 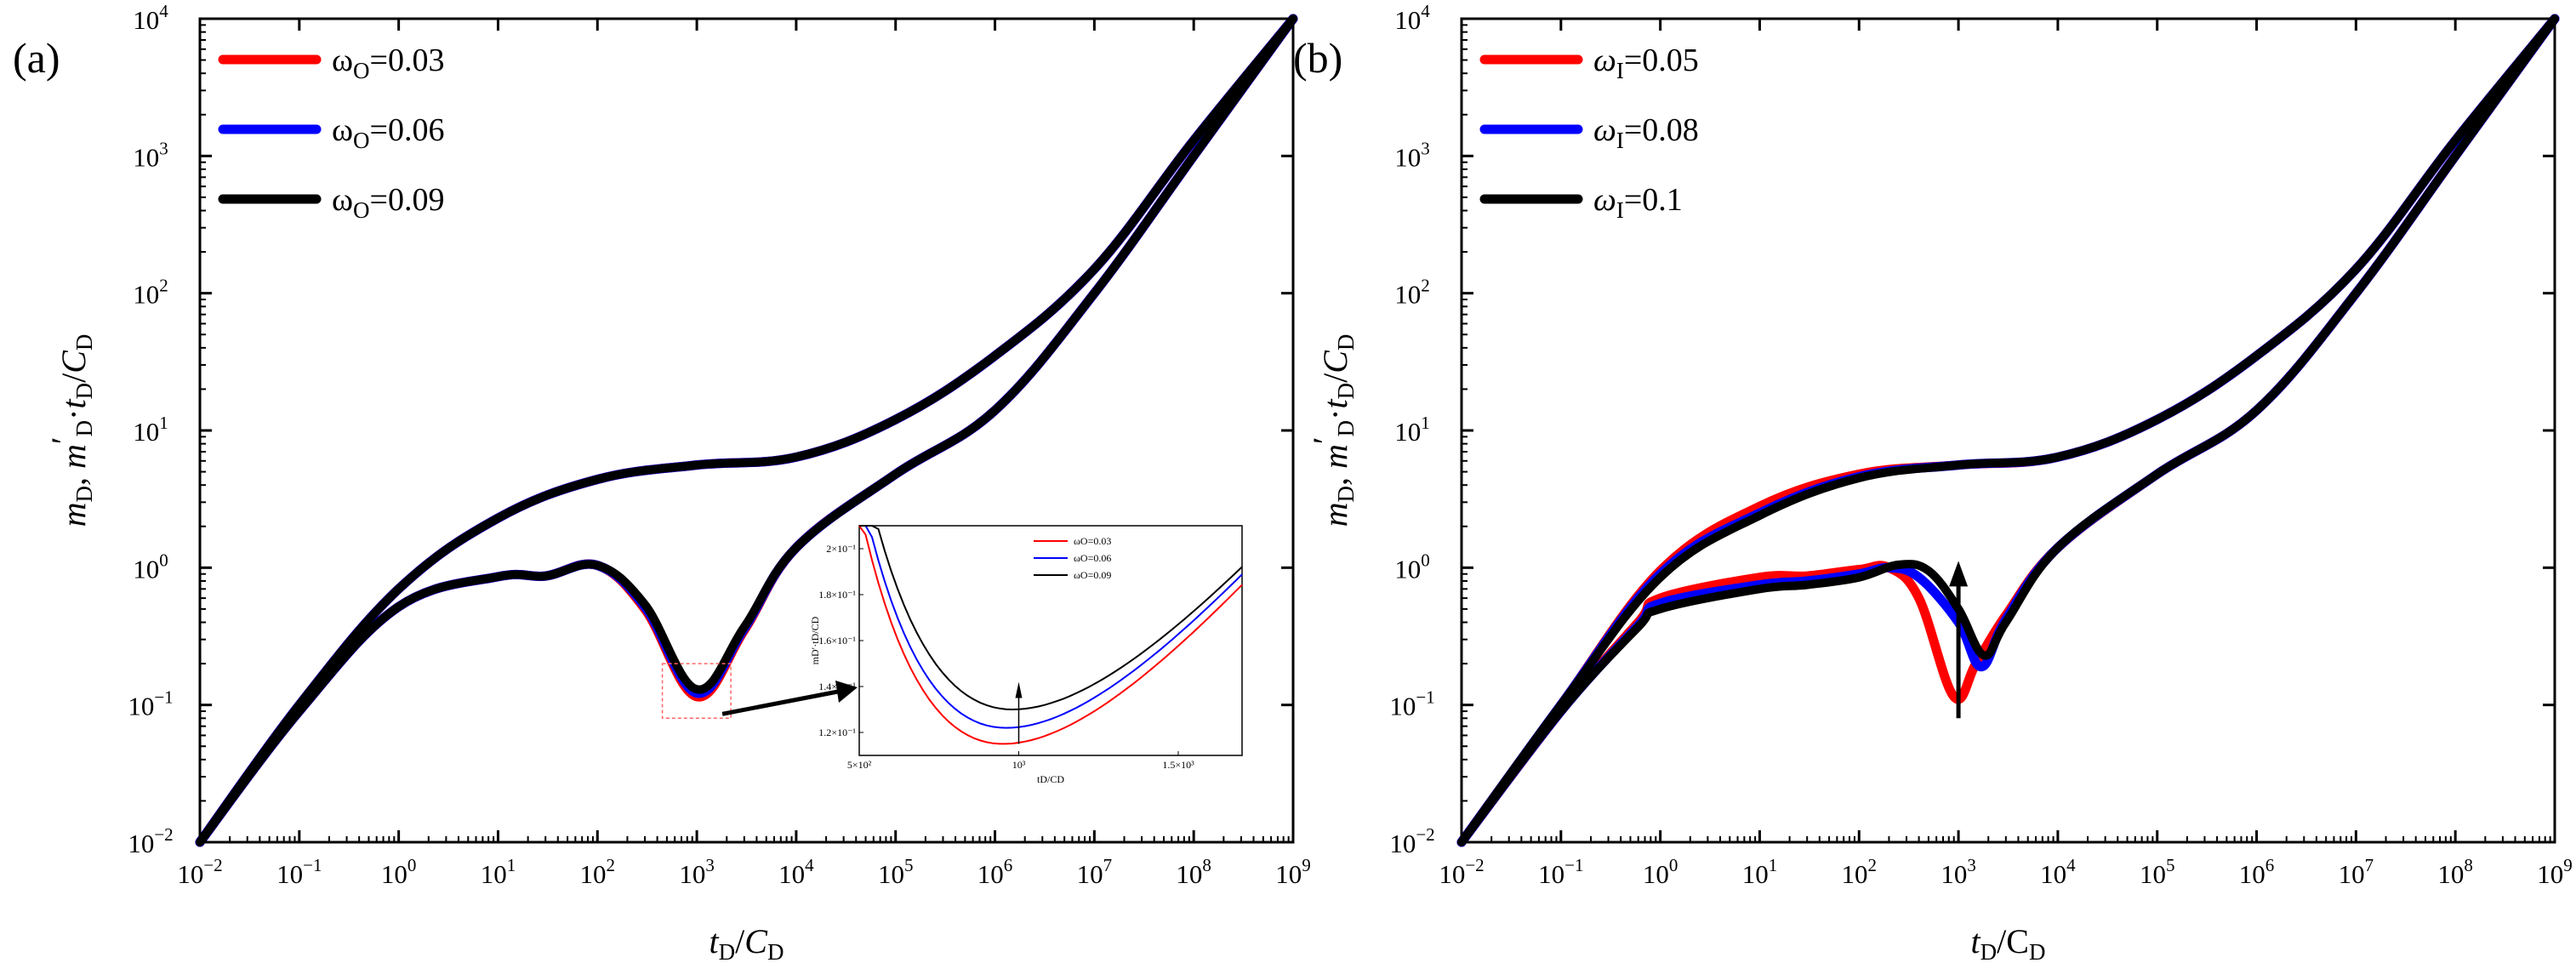 I want to click on zoom-box, so click(x=697, y=691).